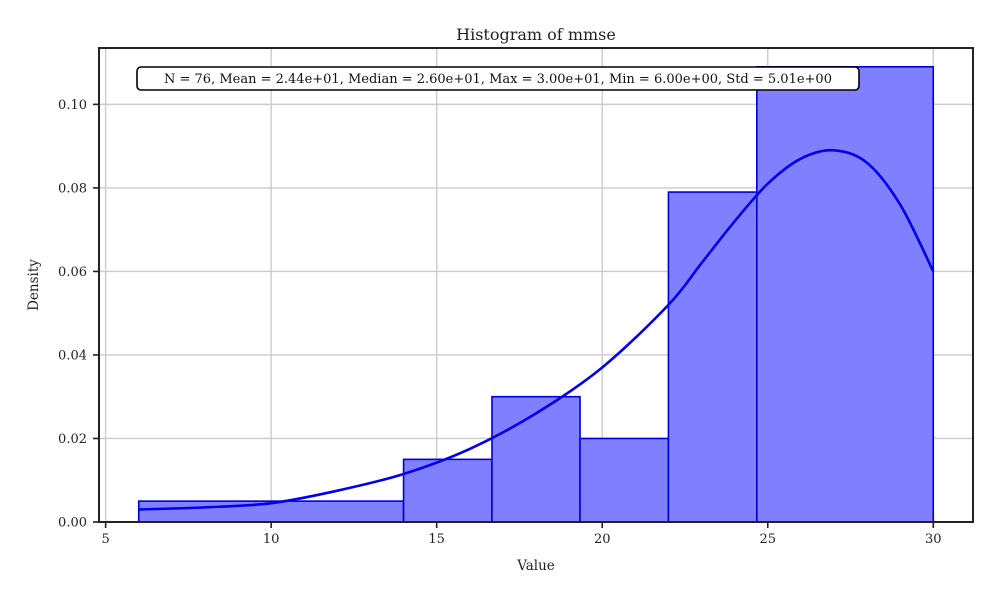 This screenshot has width=1000, height=600. I want to click on y-tick-label: 0.10, so click(72, 105).